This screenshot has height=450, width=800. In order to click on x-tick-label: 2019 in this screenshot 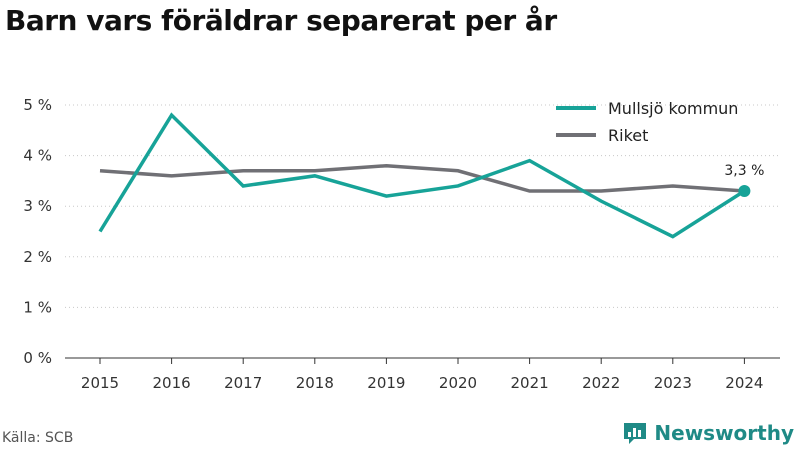, I will do `click(386, 383)`.